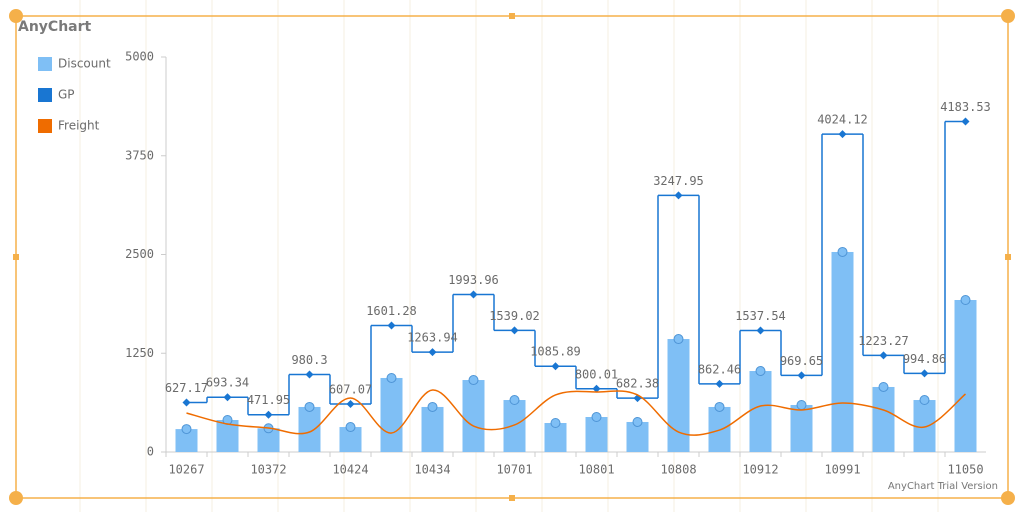  What do you see at coordinates (514, 470) in the screenshot?
I see `x-tick-label: 10701` at bounding box center [514, 470].